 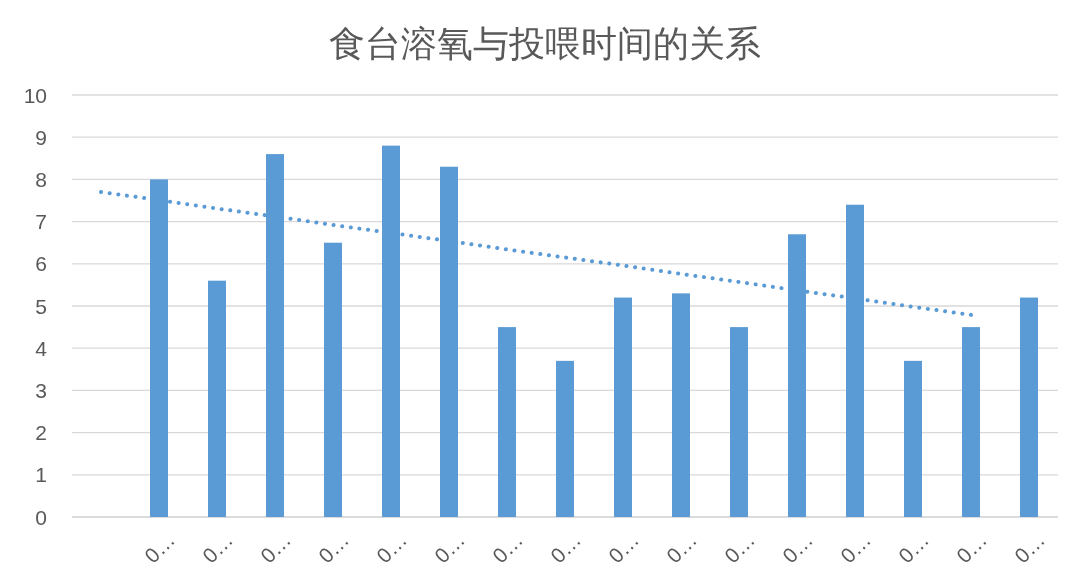 I want to click on y-tick-label: 2, so click(x=41, y=433).